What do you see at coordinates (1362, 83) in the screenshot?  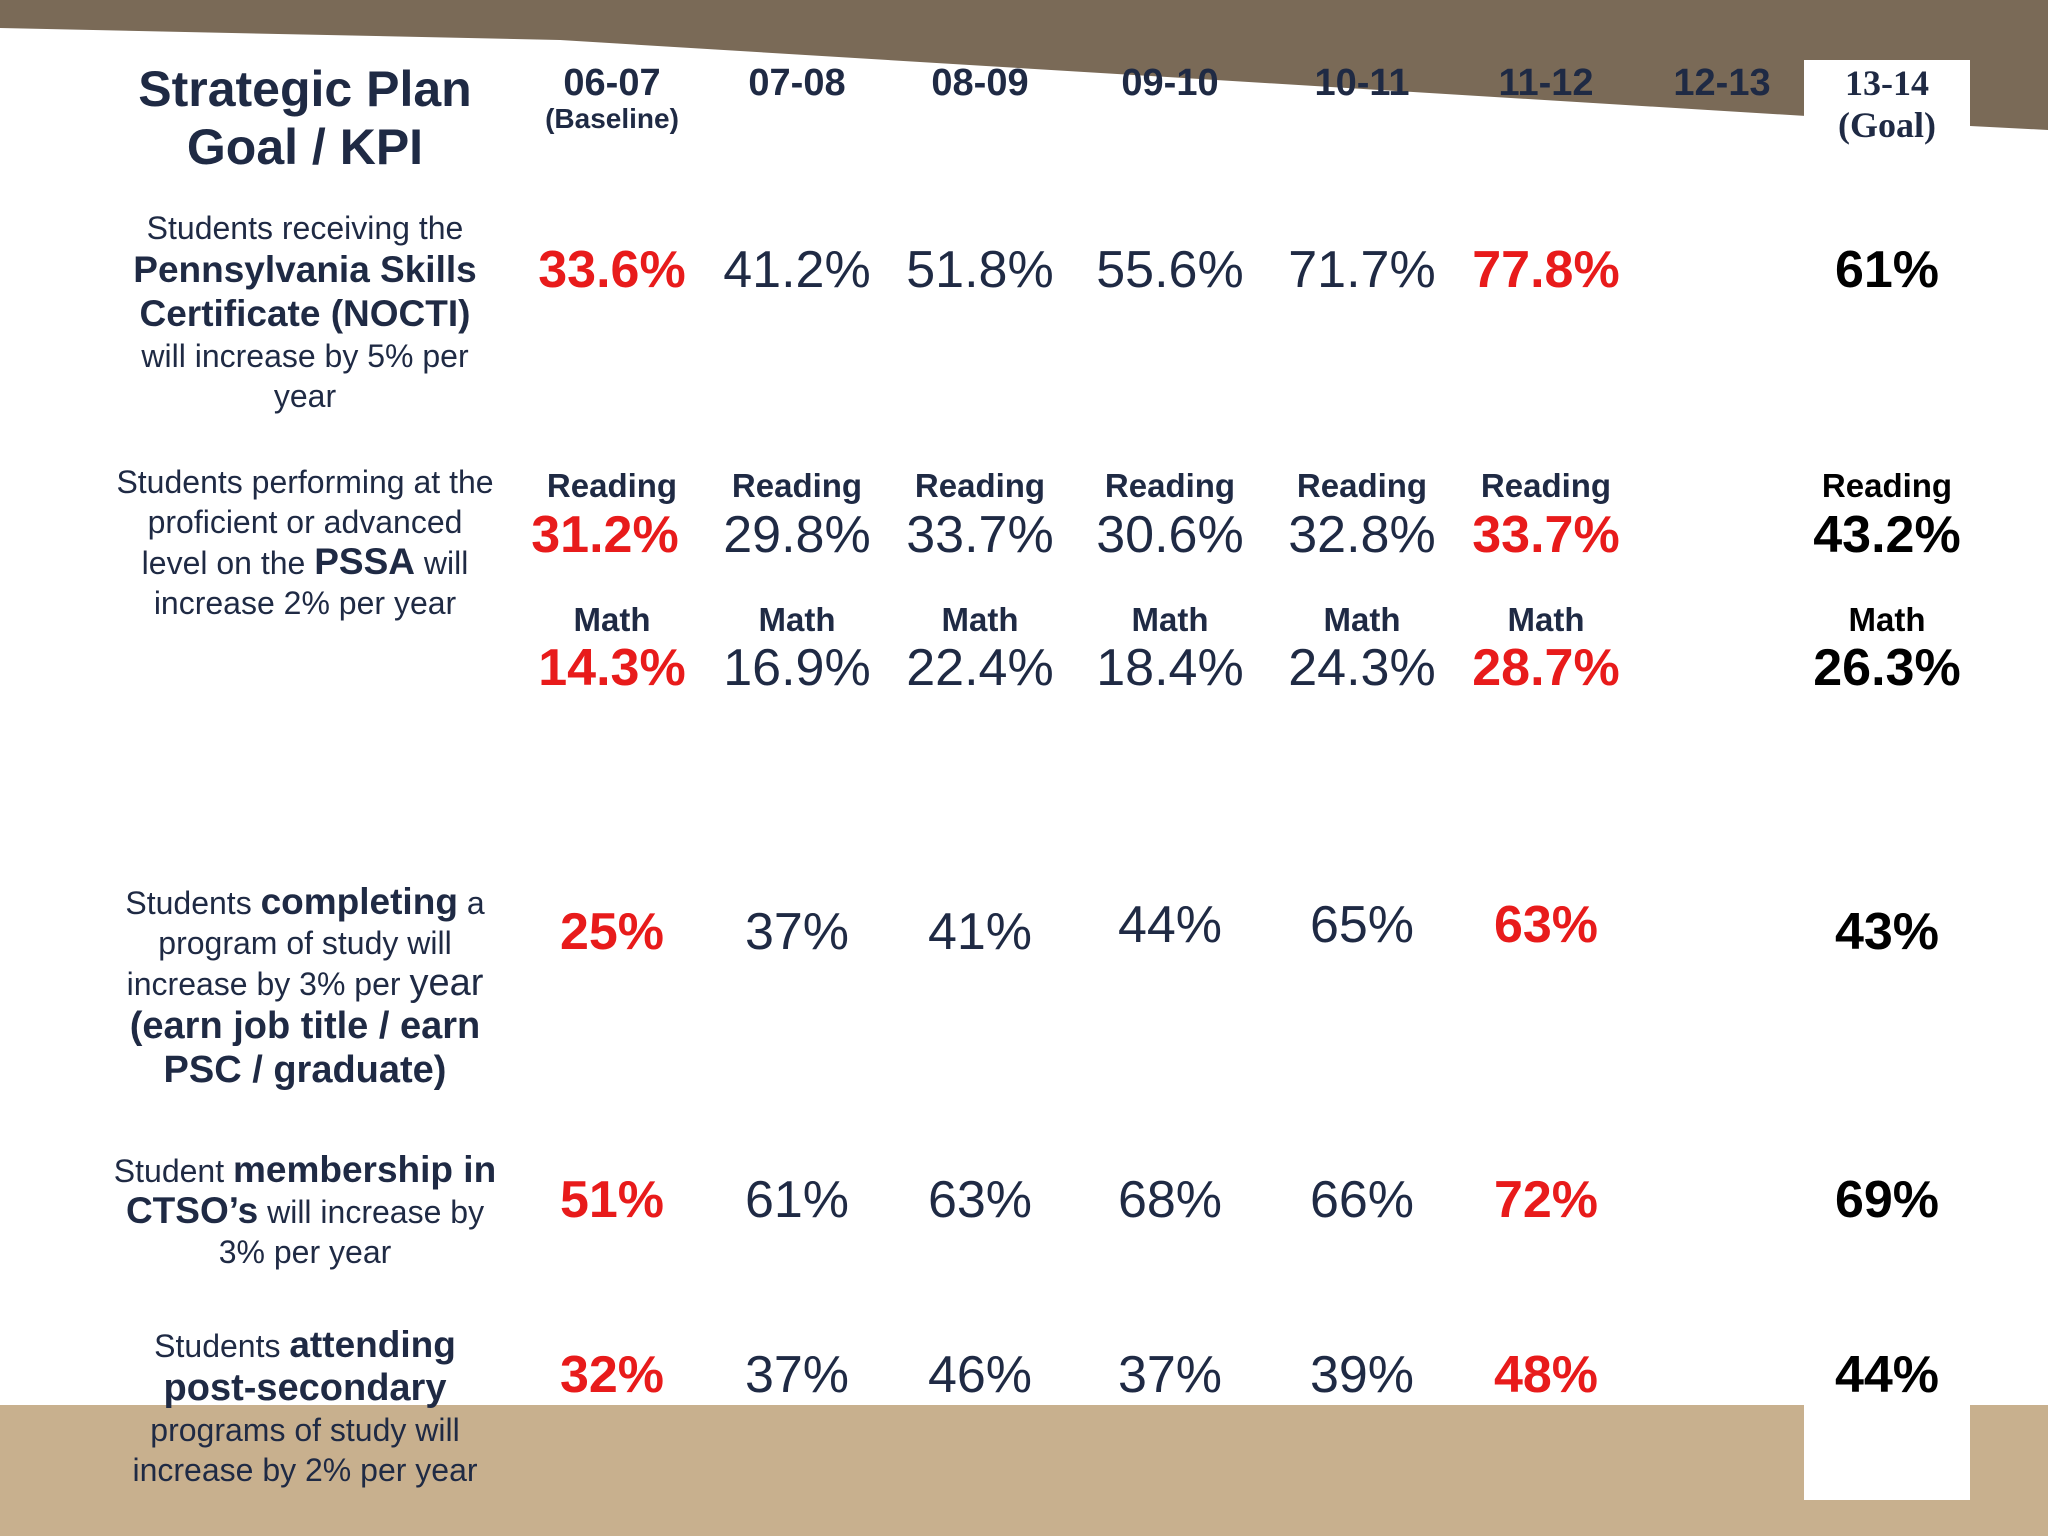 I see `header-10-11: 10-11` at bounding box center [1362, 83].